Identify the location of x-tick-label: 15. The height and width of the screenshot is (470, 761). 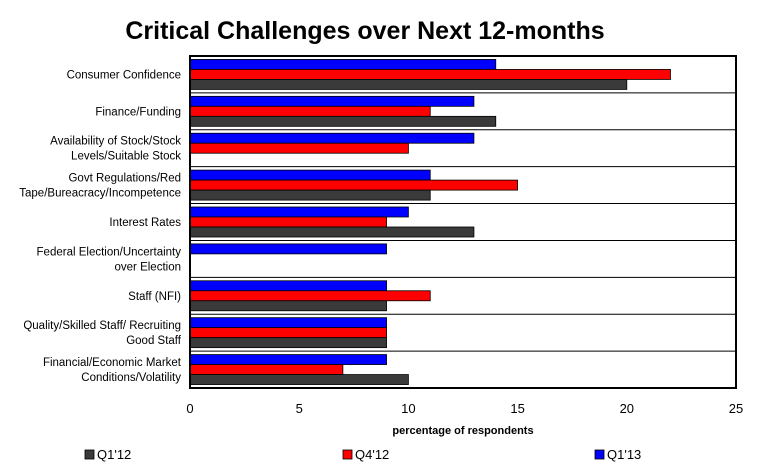
(517, 408).